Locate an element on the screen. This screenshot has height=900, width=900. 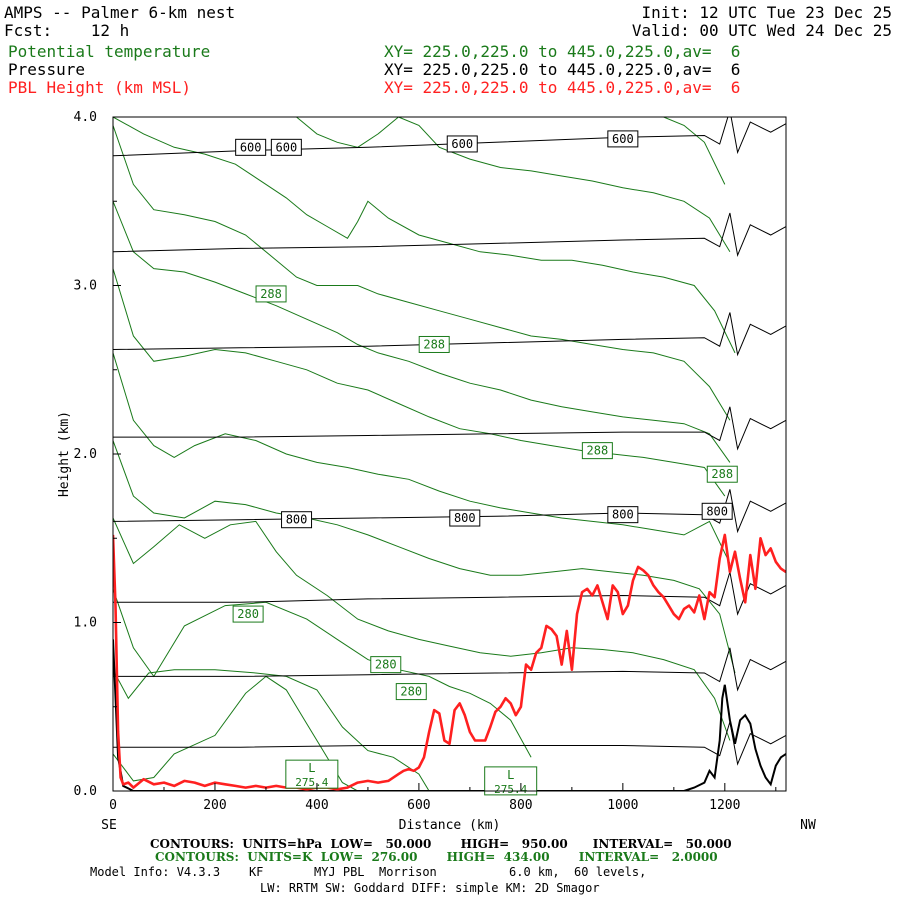
forecast-hour: Fcst: 12 h is located at coordinates (67, 30).